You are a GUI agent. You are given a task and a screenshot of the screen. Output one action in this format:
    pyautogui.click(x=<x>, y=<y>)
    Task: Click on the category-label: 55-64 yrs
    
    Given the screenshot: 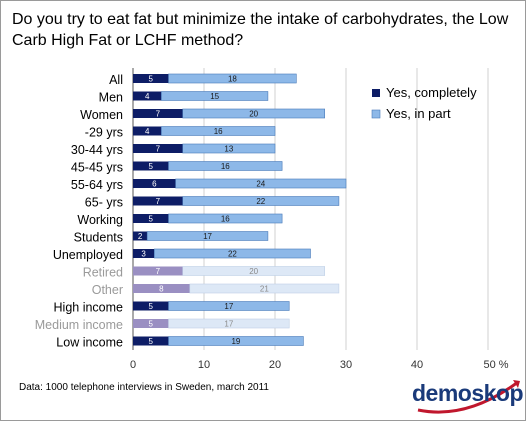 What is the action you would take?
    pyautogui.click(x=97, y=185)
    